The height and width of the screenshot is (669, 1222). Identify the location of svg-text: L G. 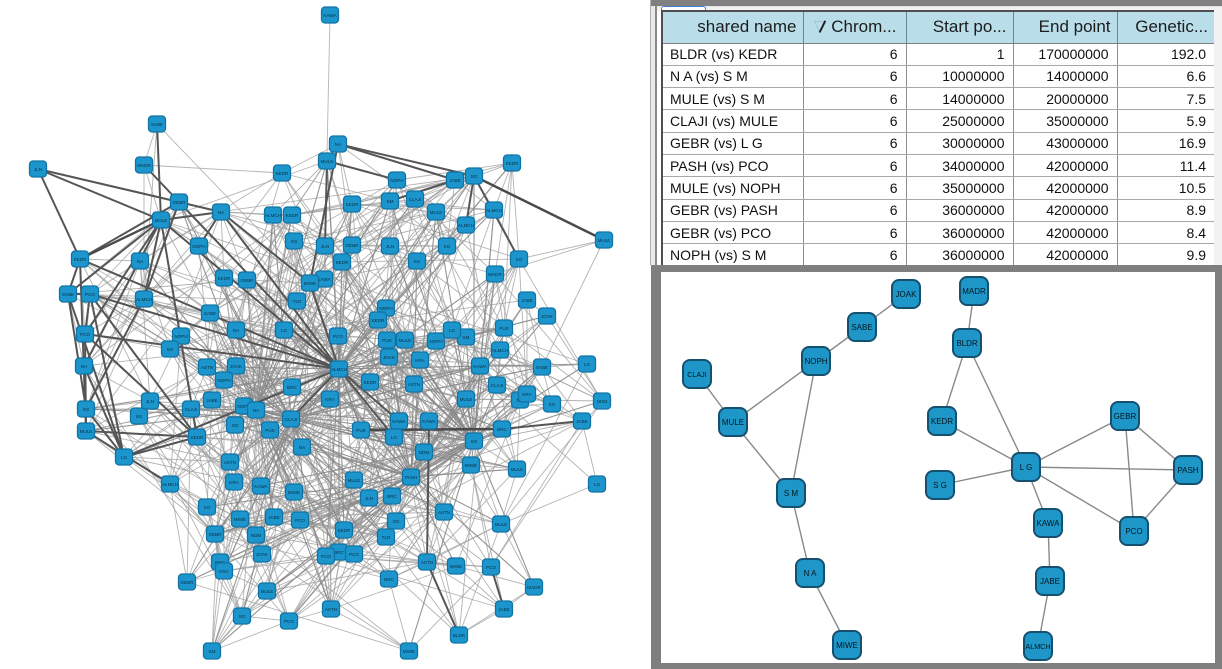
(1026, 467).